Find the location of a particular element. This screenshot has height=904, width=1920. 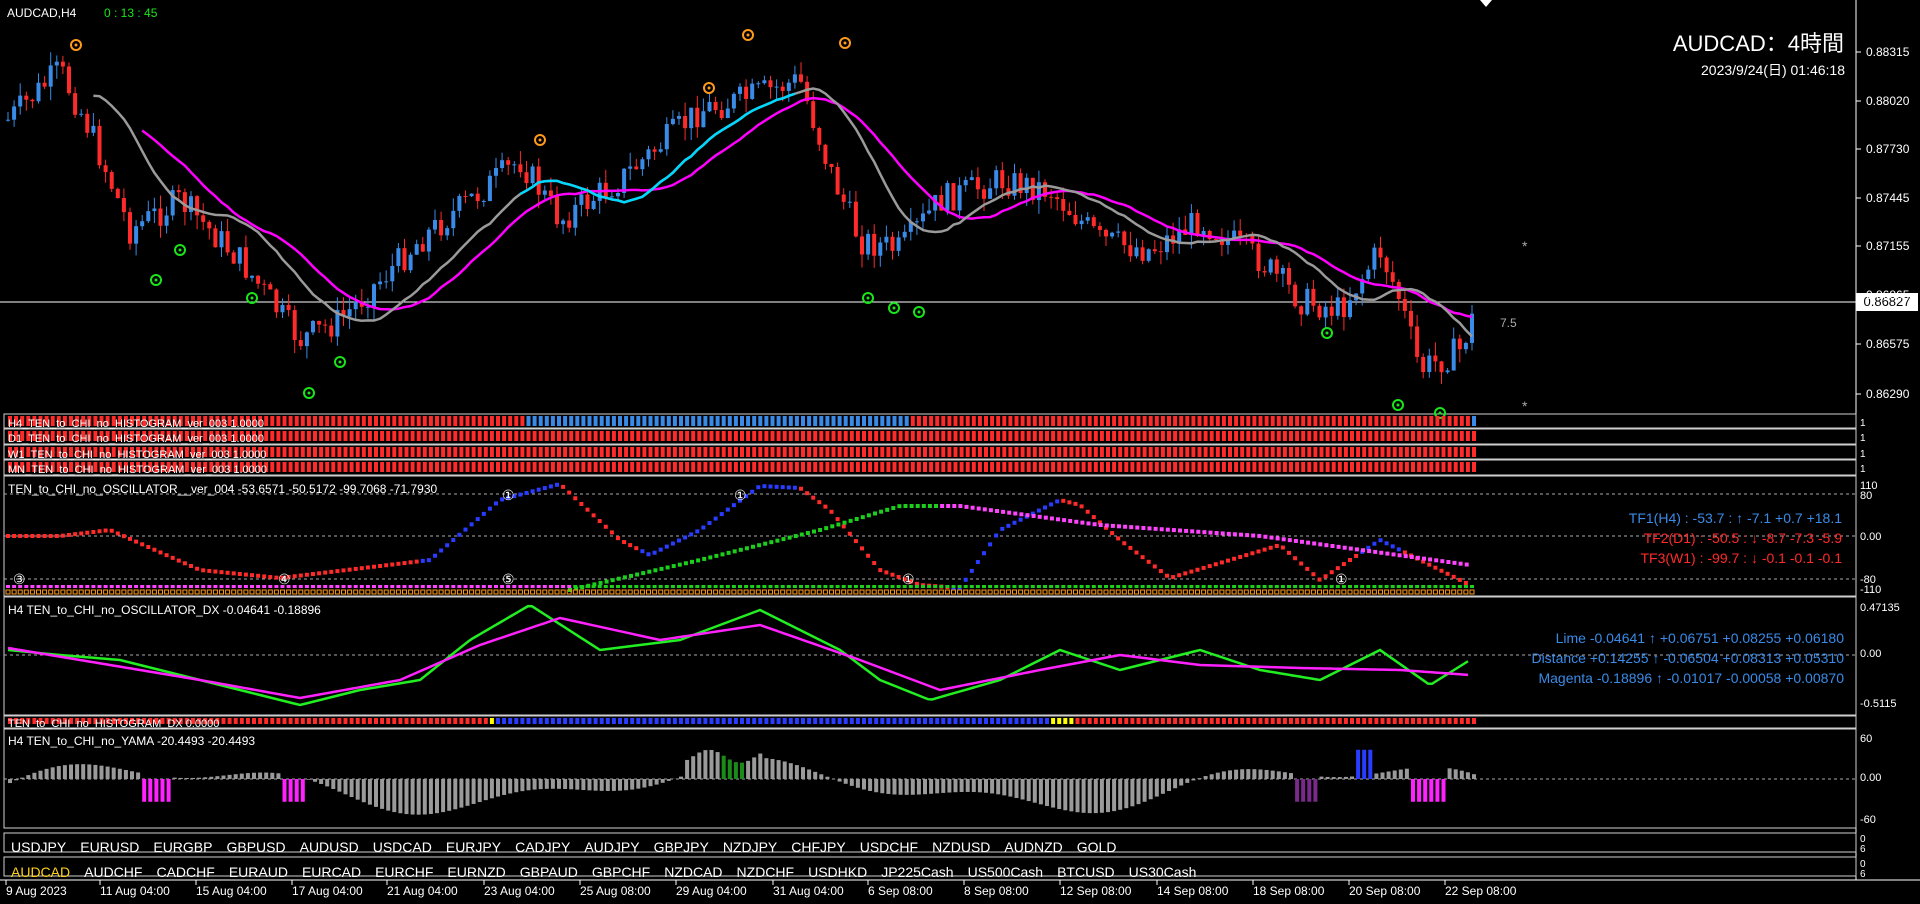

symbol-button-audcad: AUDCAD is located at coordinates (41, 872).